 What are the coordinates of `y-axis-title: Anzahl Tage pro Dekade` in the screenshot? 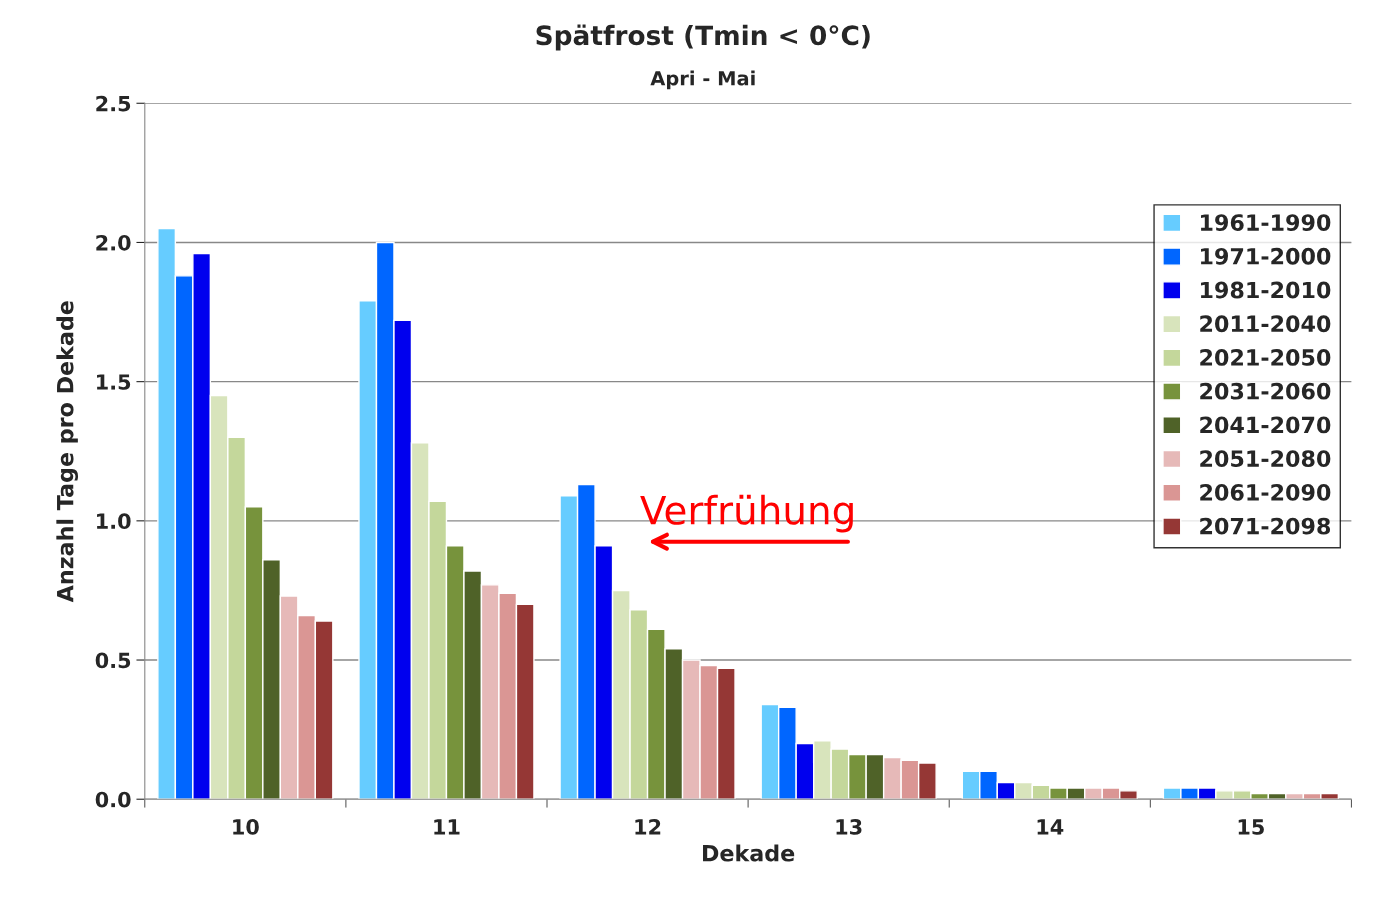 It's located at (67, 452).